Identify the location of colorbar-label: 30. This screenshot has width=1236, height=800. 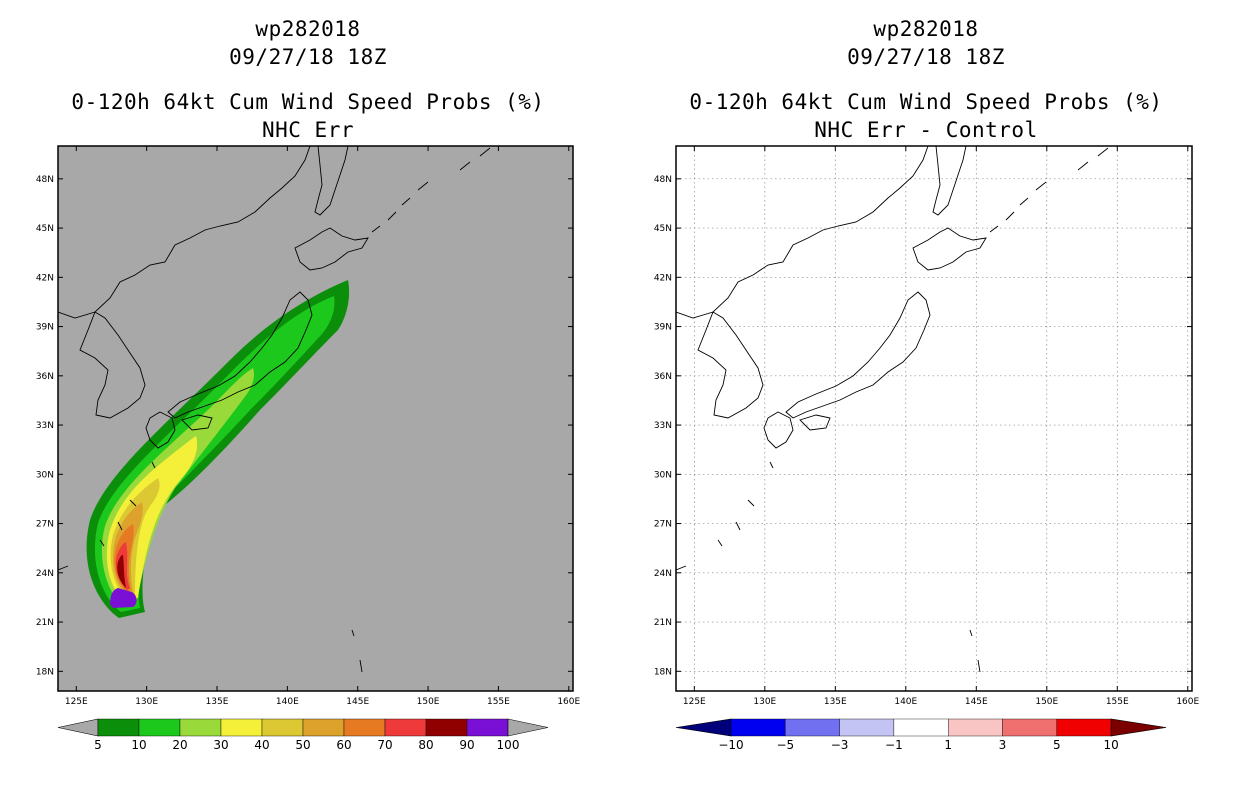
(220, 745).